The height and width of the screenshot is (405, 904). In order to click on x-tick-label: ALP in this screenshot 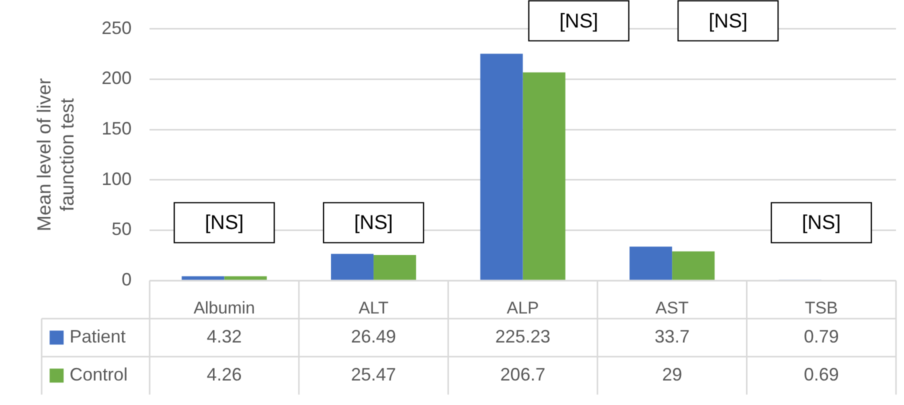, I will do `click(522, 308)`.